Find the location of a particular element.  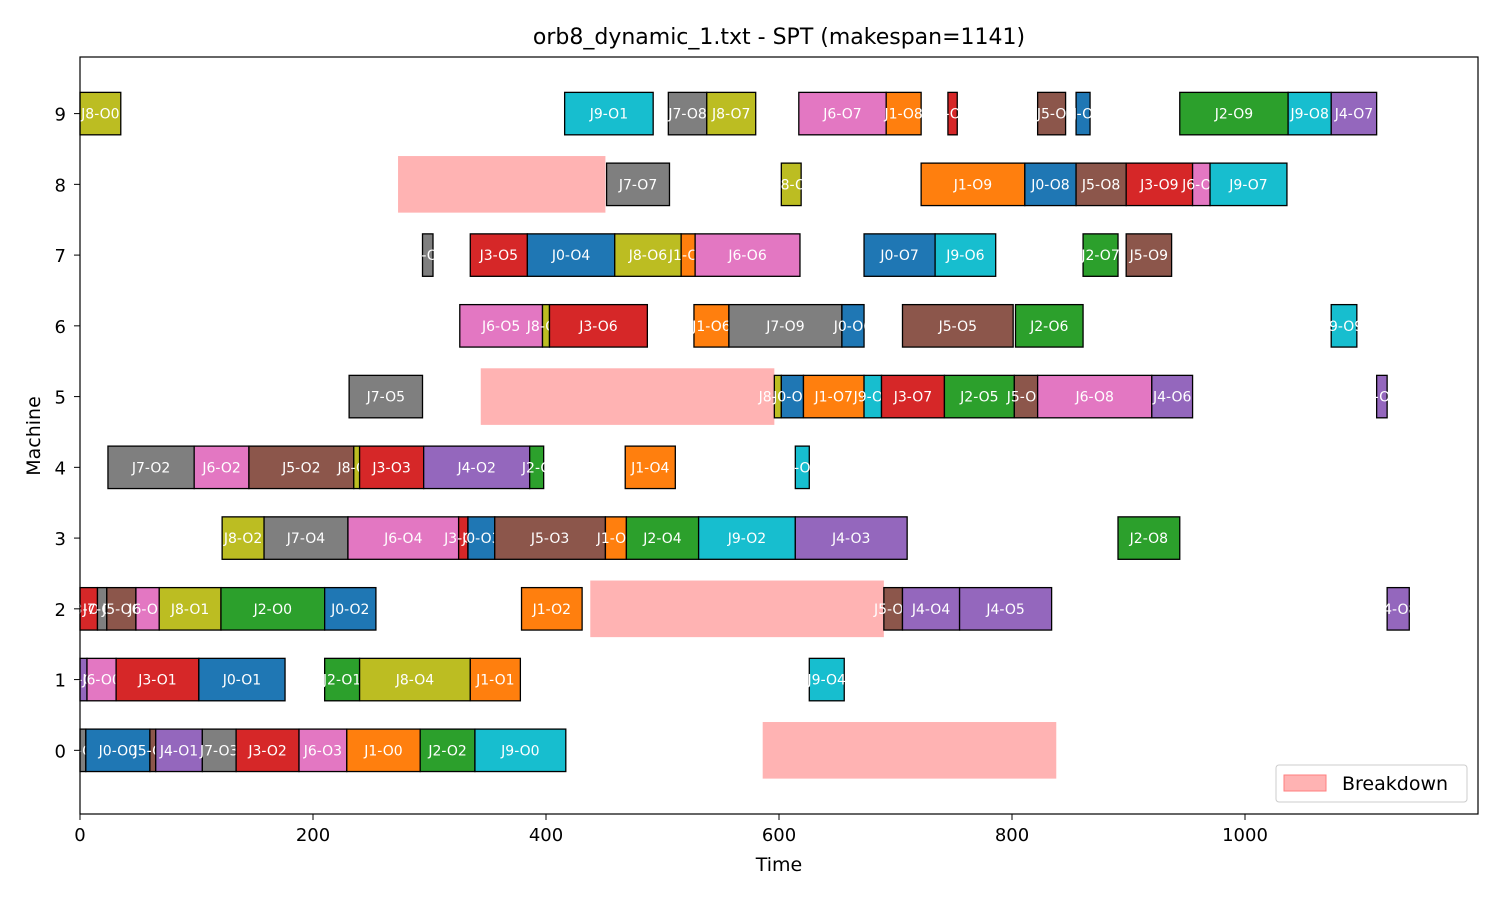

operation-label: J6-O3 is located at coordinates (322, 751).